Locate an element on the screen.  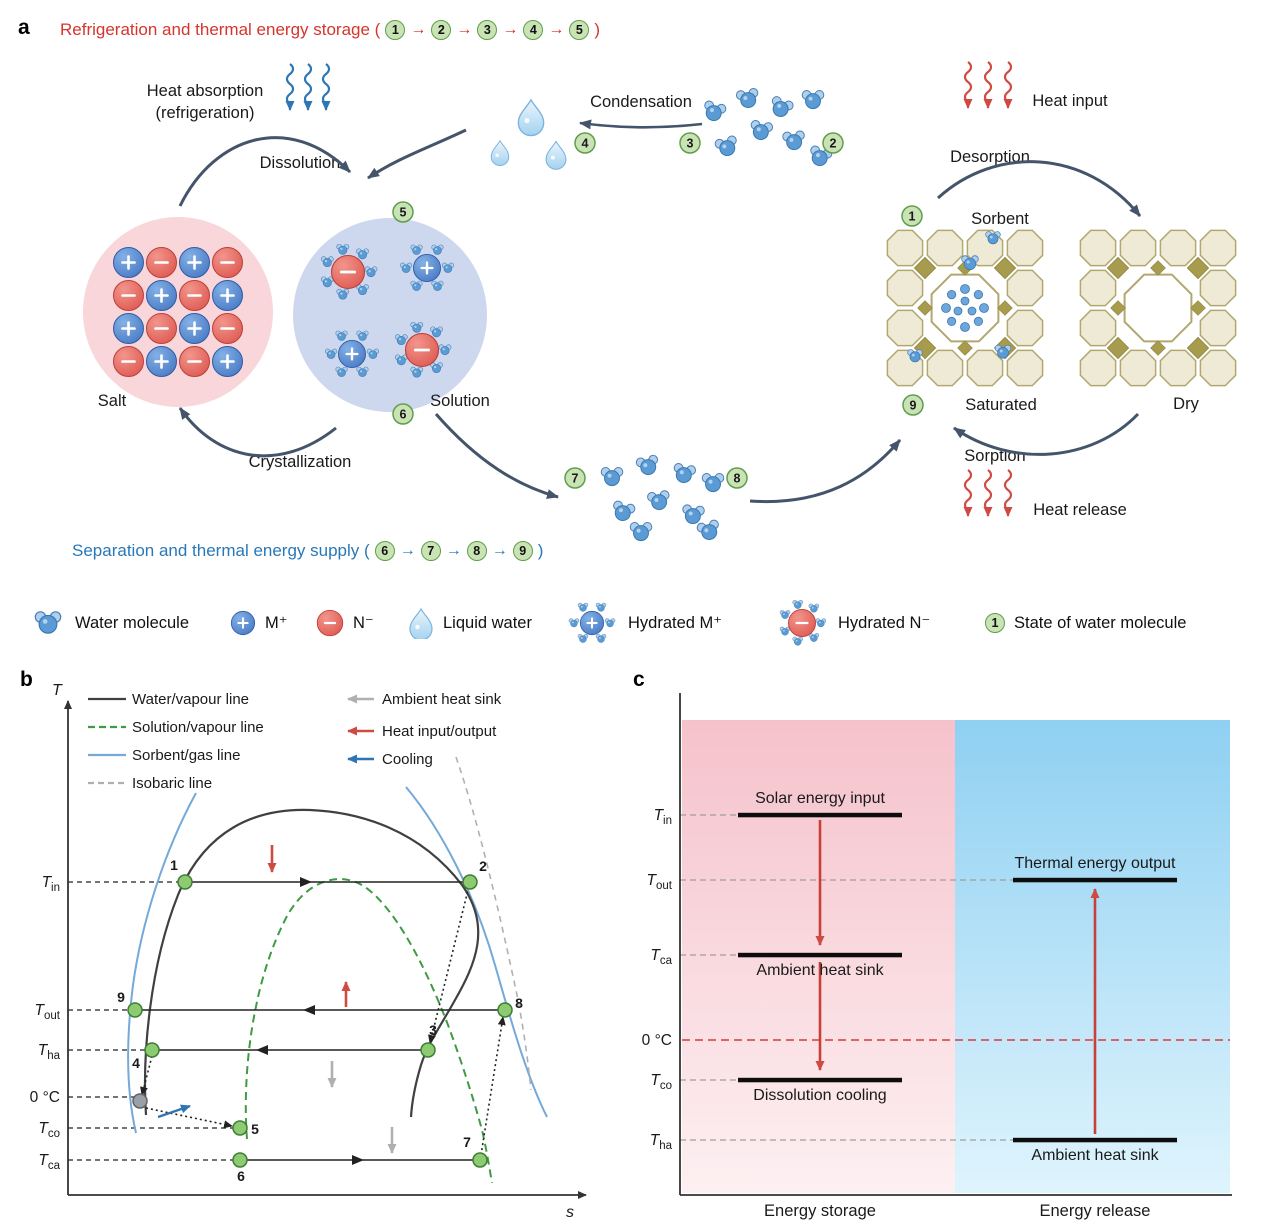
svg-text: 0 °C is located at coordinates (45, 1097).